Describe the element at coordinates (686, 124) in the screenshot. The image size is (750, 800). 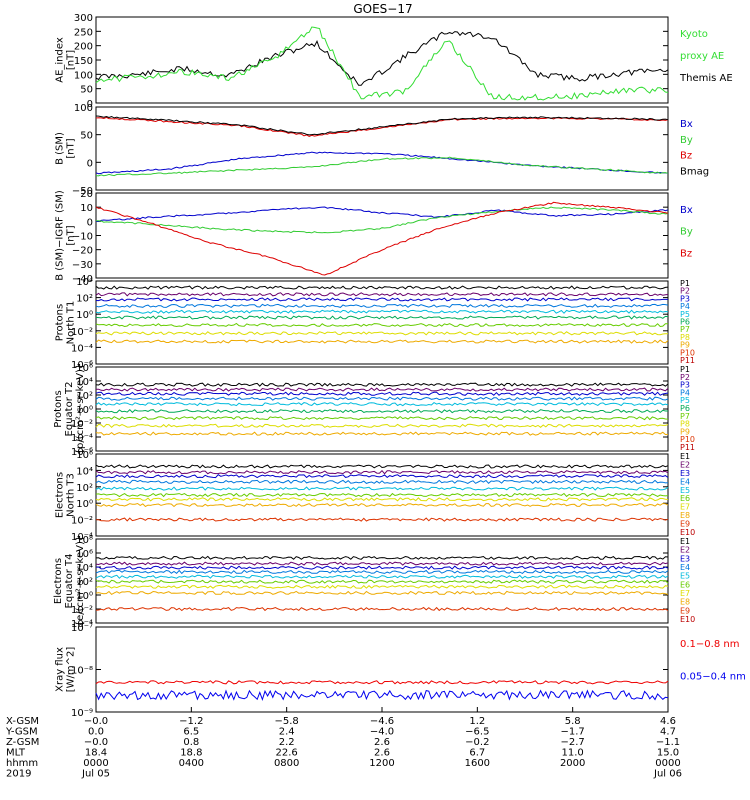
I see `legend-entry: Bx` at that location.